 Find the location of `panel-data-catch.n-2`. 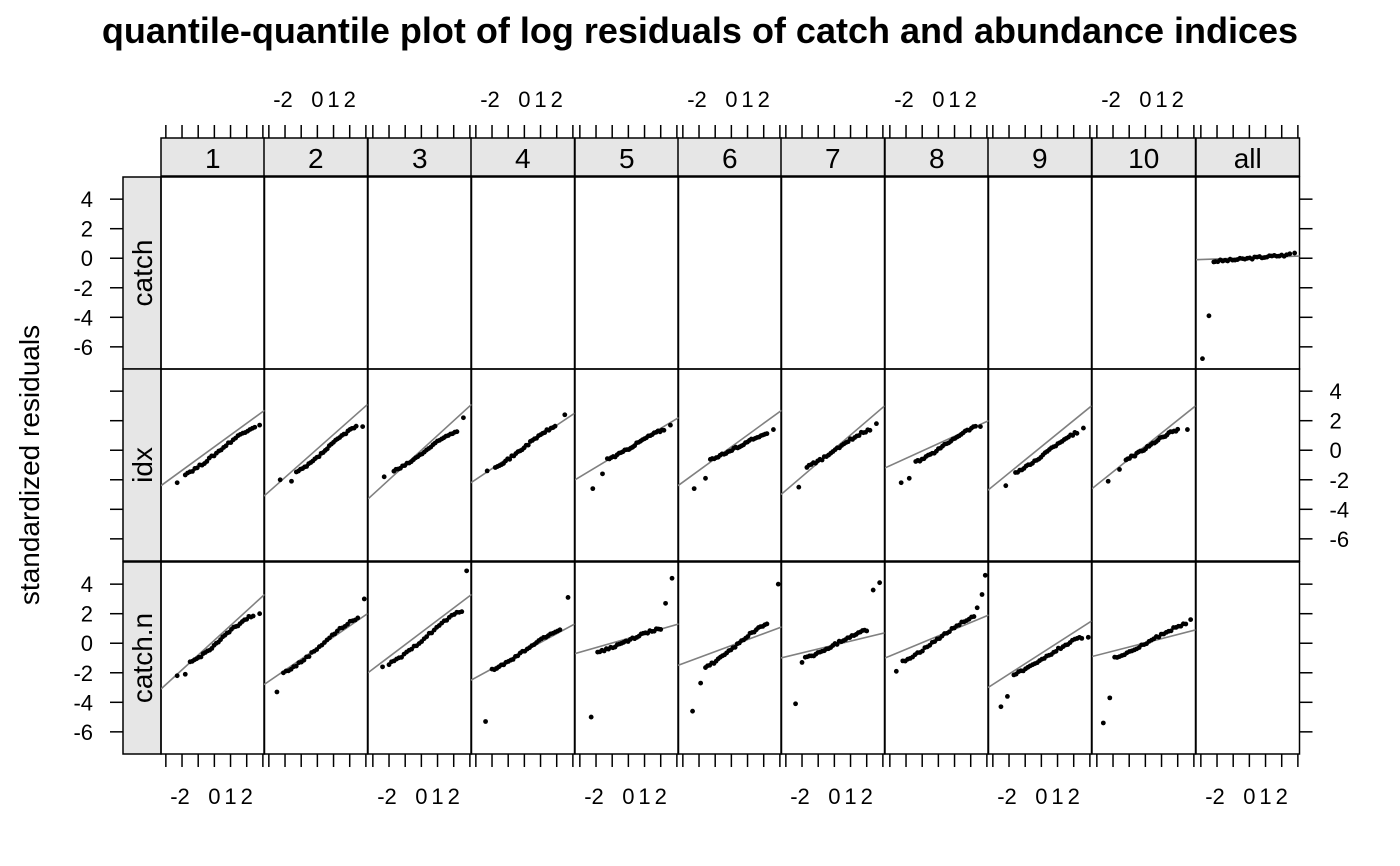

panel-data-catch.n-2 is located at coordinates (316, 645).